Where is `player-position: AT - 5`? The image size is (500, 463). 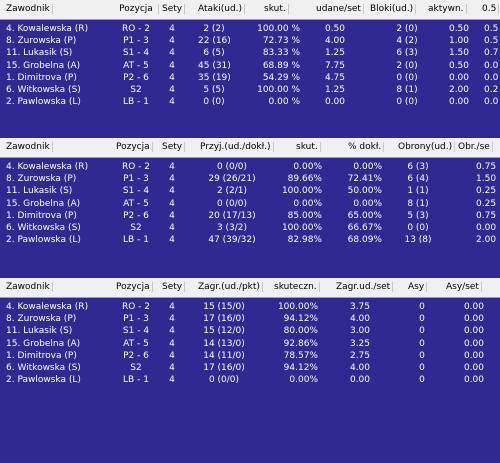
player-position: AT - 5 is located at coordinates (136, 65).